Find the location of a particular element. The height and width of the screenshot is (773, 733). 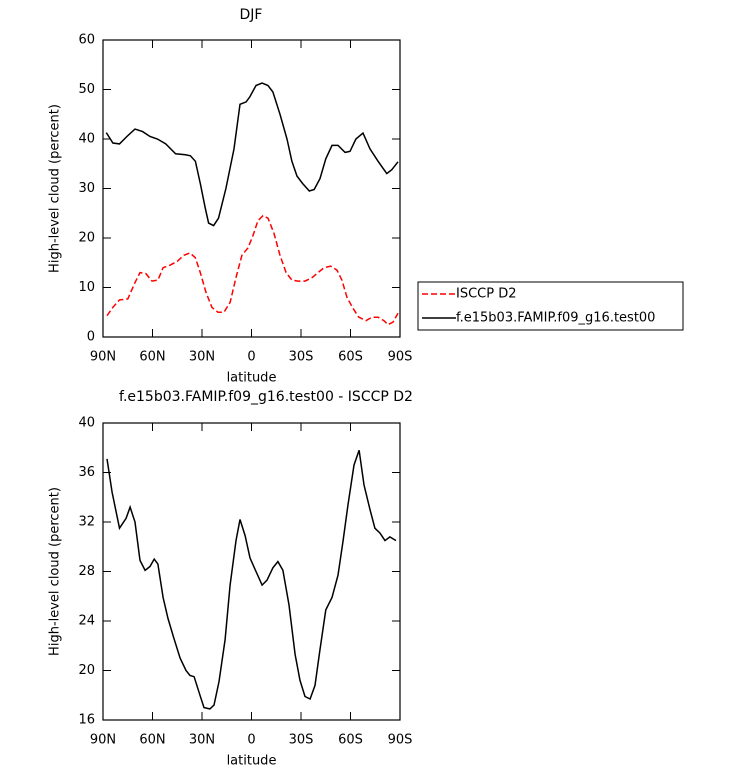

y-tick-label: 30 is located at coordinates (86, 188).